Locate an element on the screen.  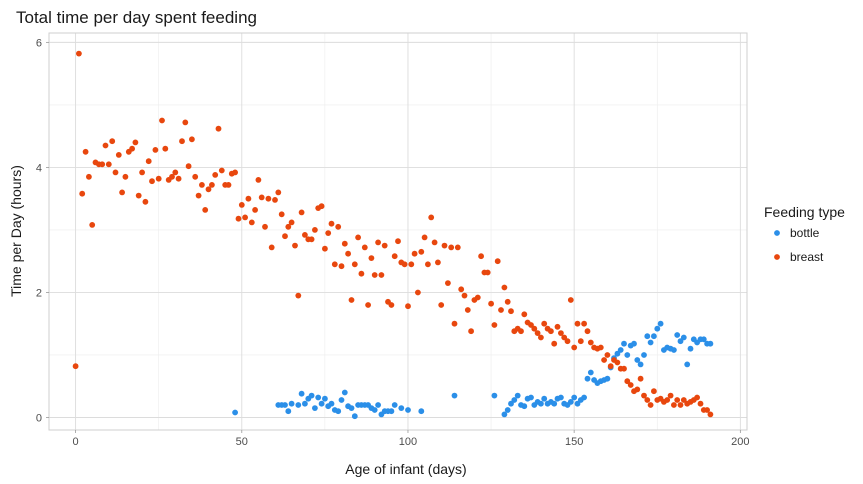
legend-key-breast is located at coordinates (777, 257).